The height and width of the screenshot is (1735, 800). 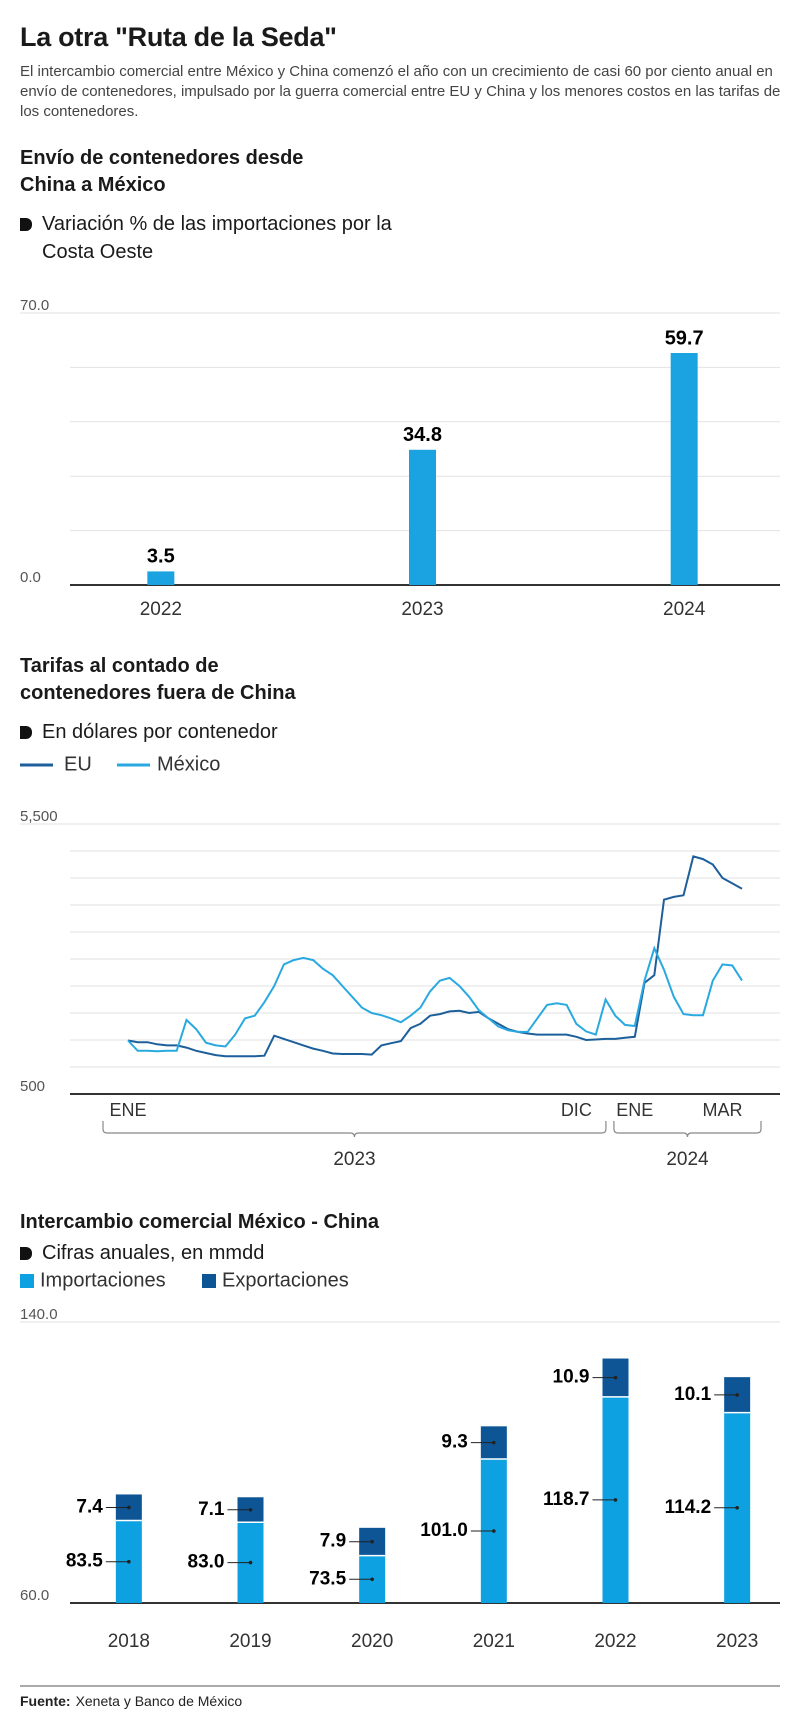 I want to click on data-label: 73.5, so click(x=327, y=1578).